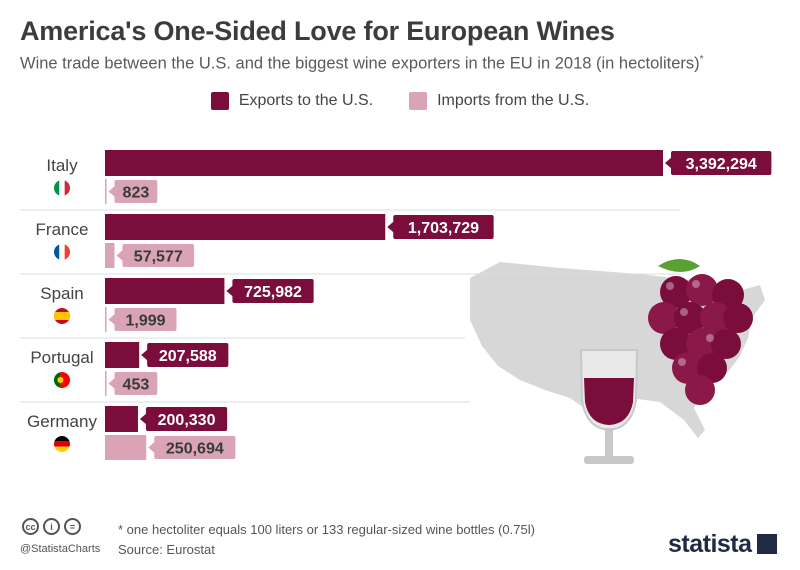 The height and width of the screenshot is (570, 800). What do you see at coordinates (60, 549) in the screenshot?
I see `social-handle: @StatistaCharts` at bounding box center [60, 549].